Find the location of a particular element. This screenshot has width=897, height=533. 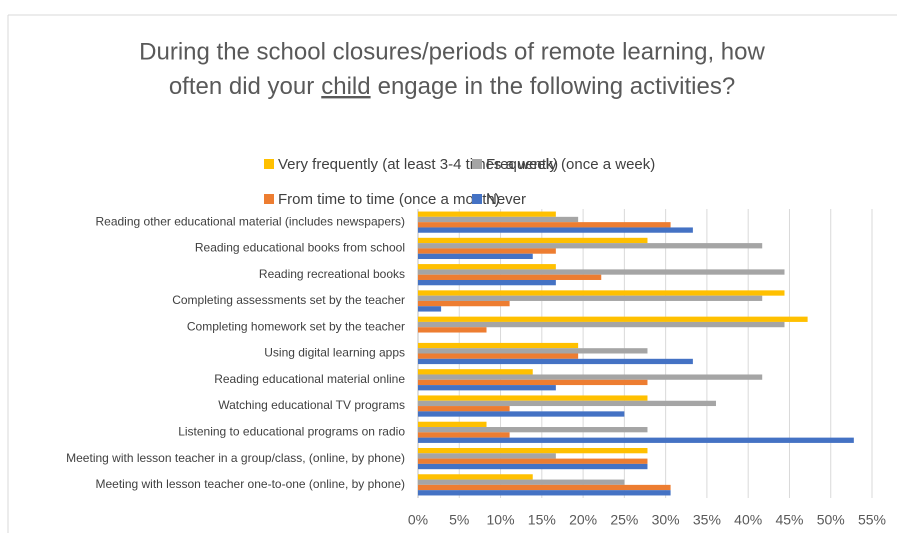

x-tick-label: 50% is located at coordinates (831, 520).